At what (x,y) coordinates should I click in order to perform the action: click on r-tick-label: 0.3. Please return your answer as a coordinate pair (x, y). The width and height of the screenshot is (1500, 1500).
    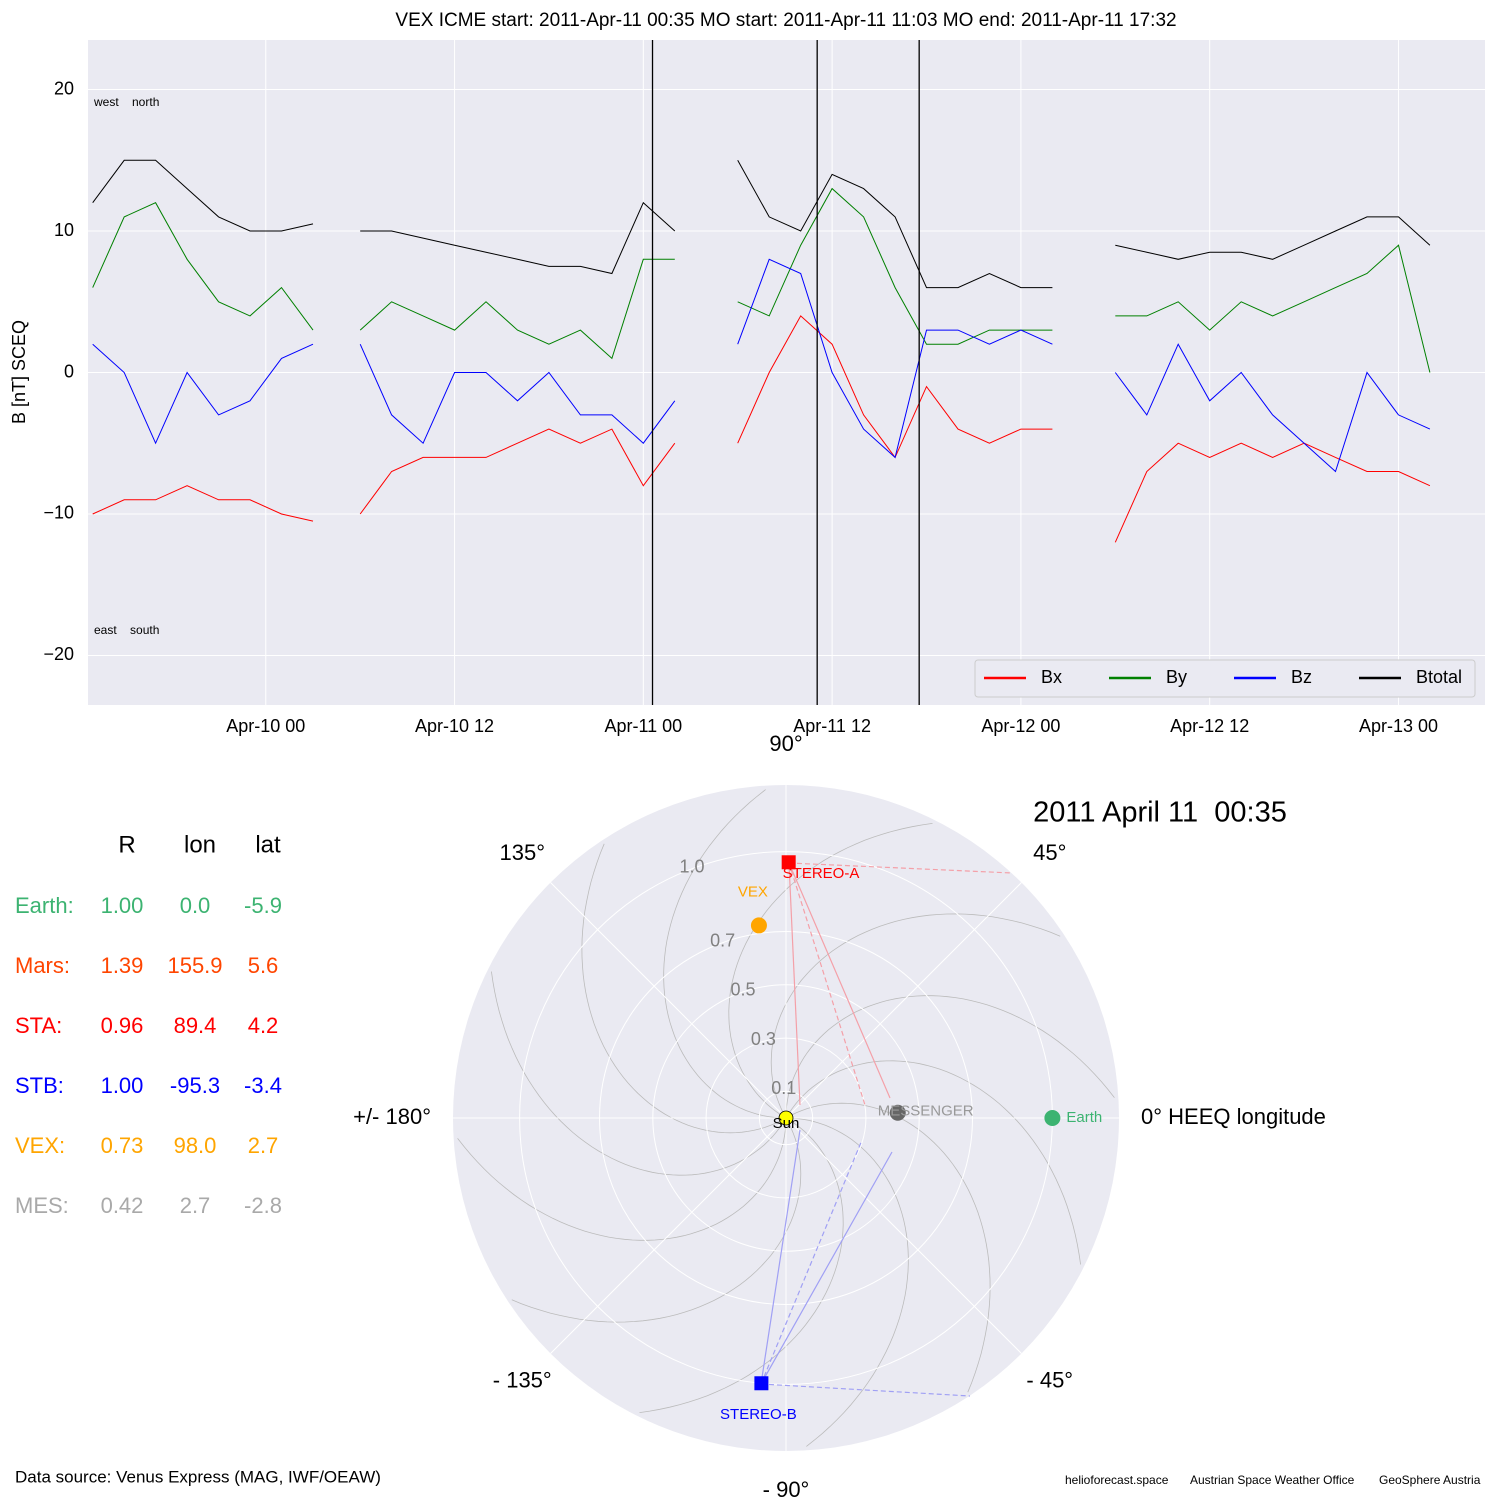
    Looking at the image, I should click on (763, 1039).